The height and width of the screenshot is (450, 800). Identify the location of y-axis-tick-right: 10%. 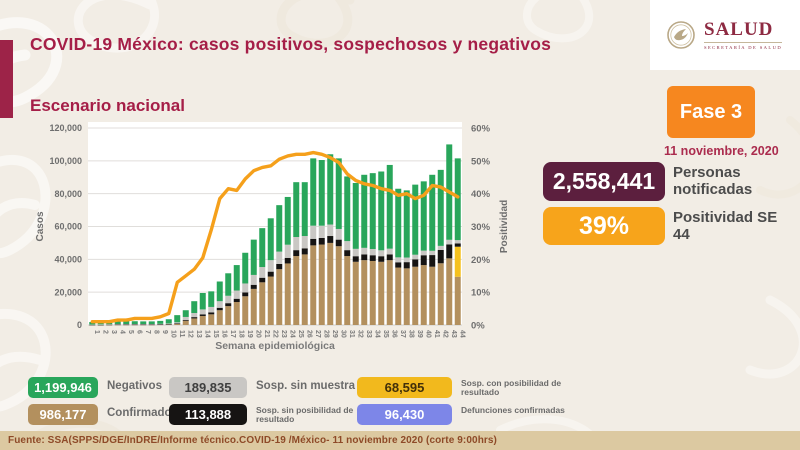
(481, 293).